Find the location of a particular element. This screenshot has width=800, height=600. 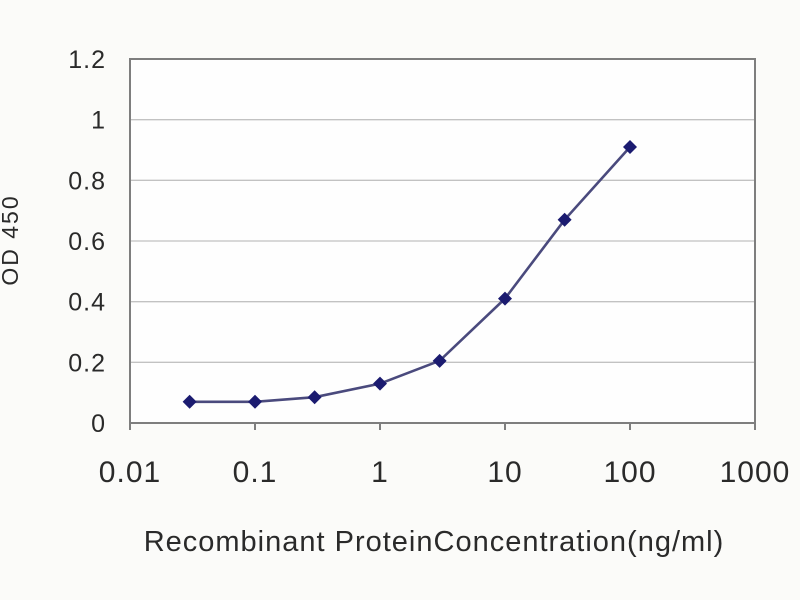

data-point-marker-0.03 is located at coordinates (189, 401).